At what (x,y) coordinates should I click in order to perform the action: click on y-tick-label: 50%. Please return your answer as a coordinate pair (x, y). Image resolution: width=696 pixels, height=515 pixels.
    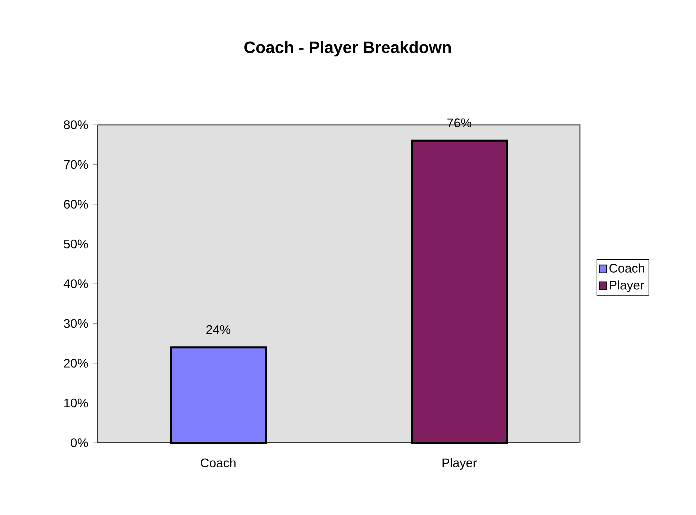
    Looking at the image, I should click on (76, 244).